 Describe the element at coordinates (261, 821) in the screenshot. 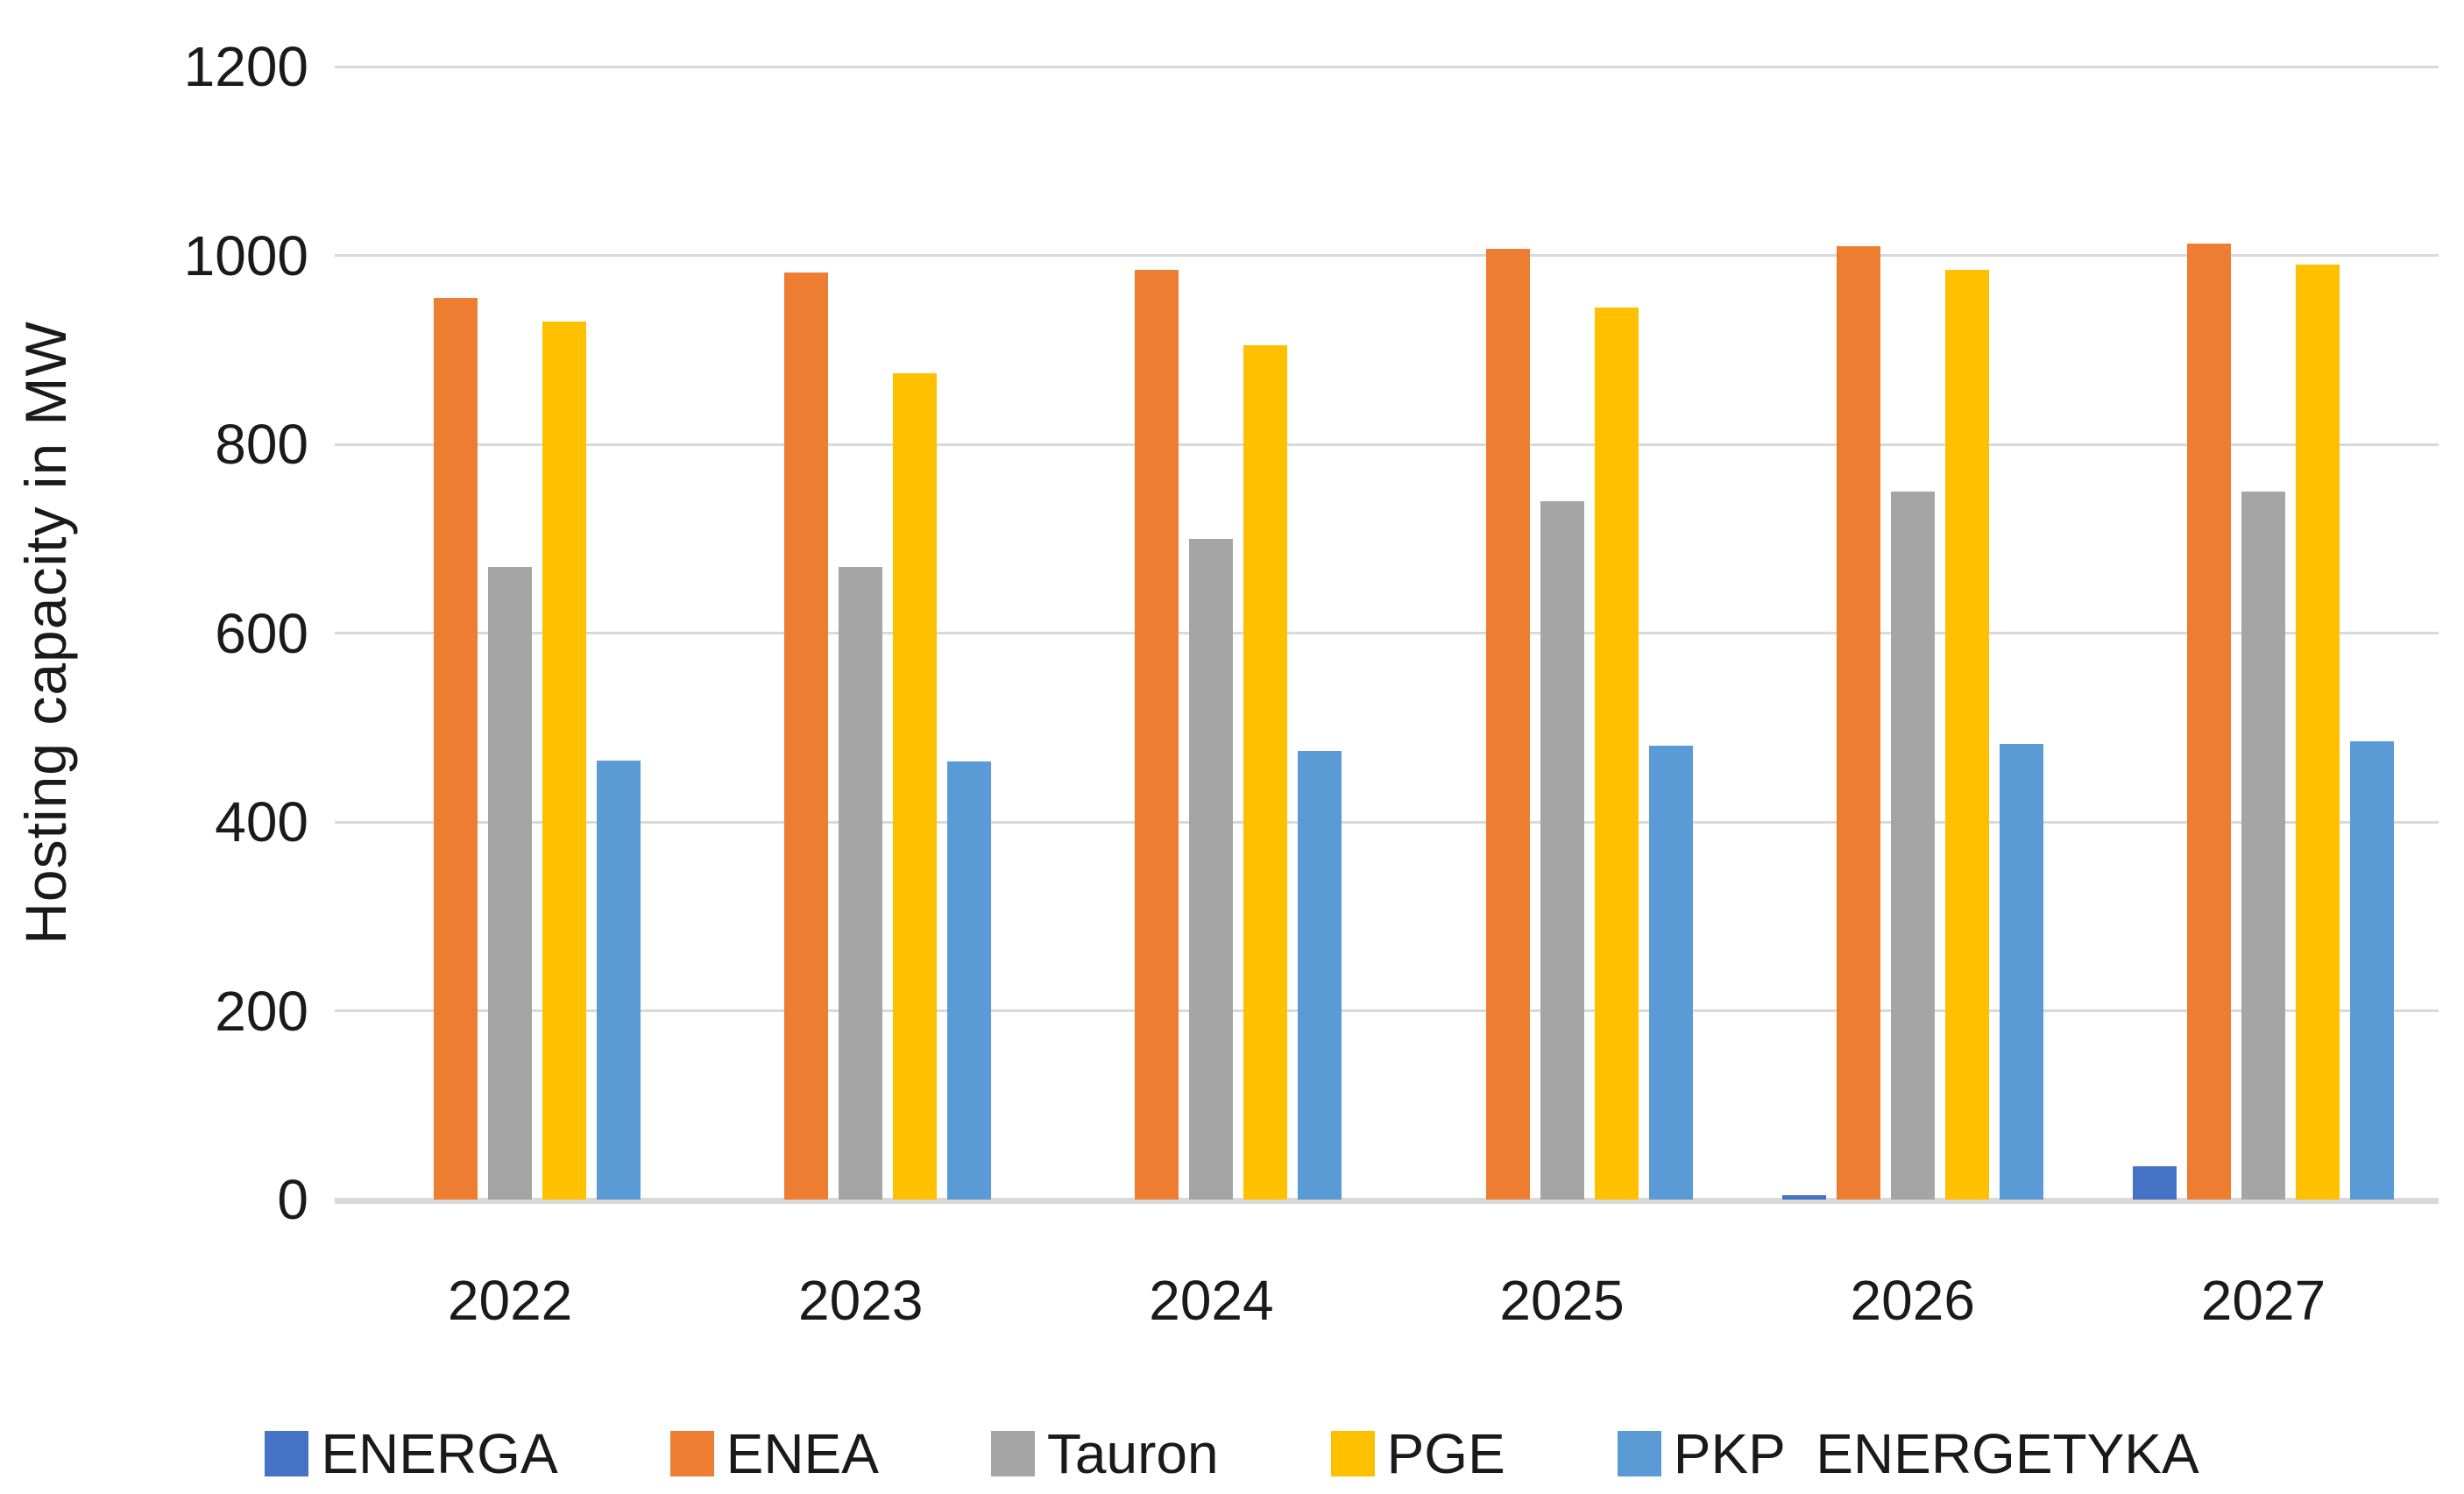

I see `y-tick-label-400: 400` at that location.